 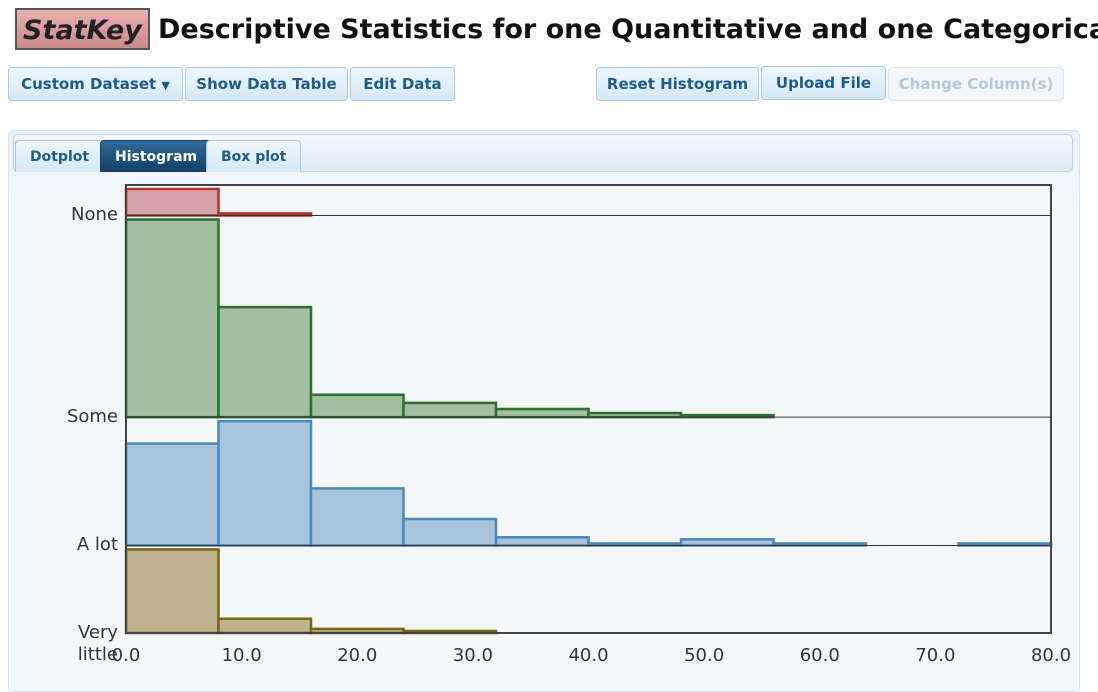 I want to click on x-tick-label: 80.0, so click(x=1051, y=655).